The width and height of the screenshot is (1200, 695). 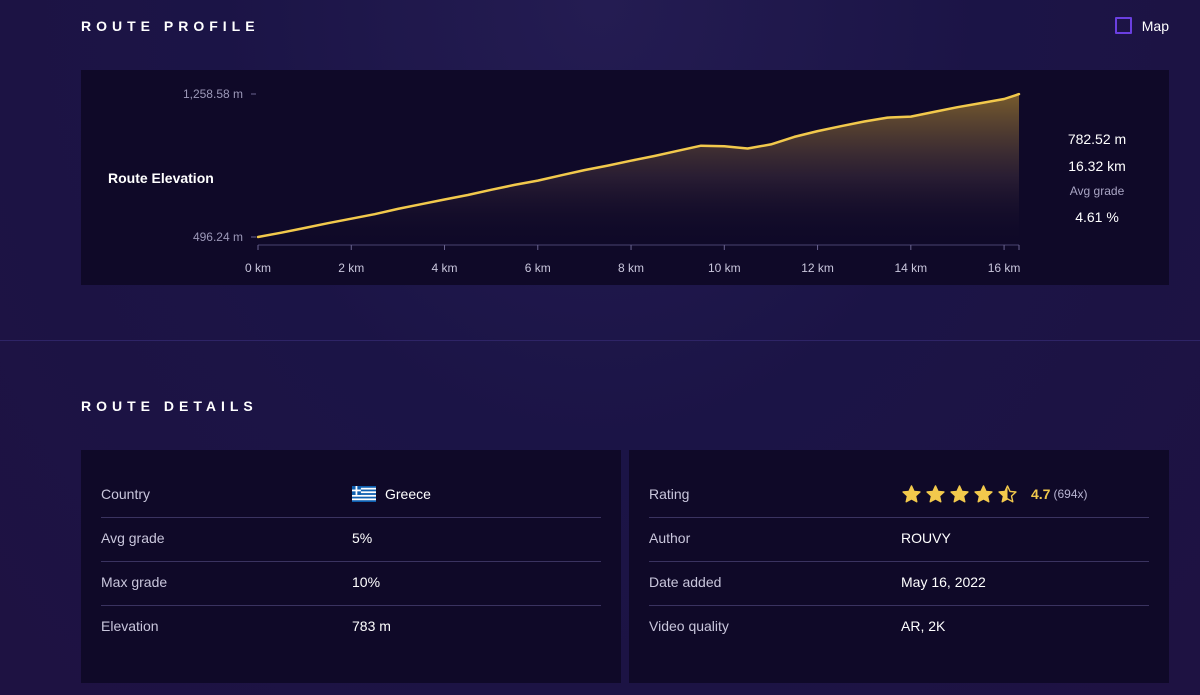 I want to click on rating-stars, so click(x=959, y=494).